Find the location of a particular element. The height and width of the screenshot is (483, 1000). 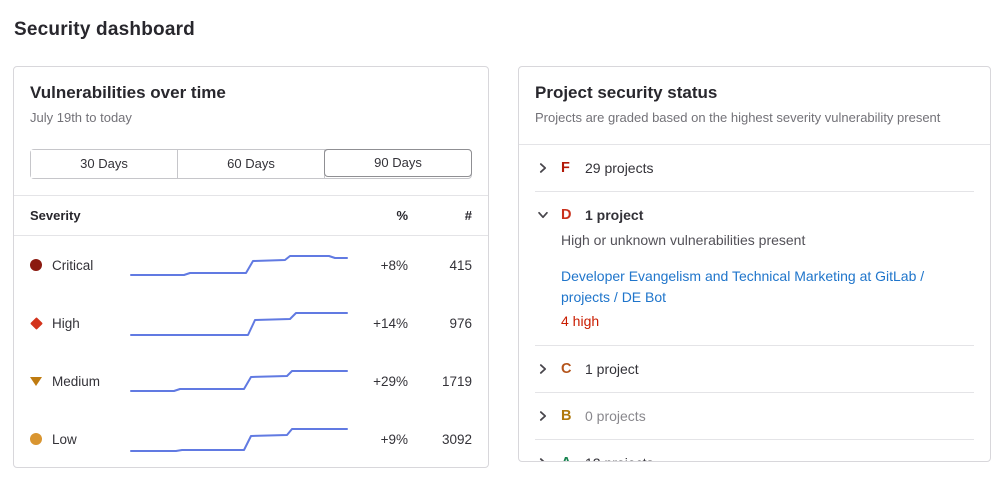

chevron-down-icon is located at coordinates (543, 215).